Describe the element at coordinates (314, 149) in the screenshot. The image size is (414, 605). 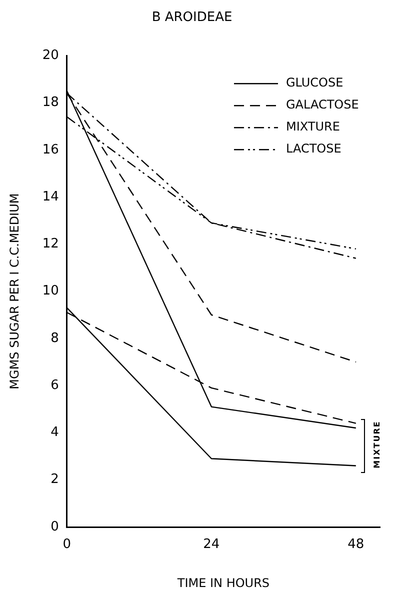
I see `legend-label: LACTOSE` at that location.